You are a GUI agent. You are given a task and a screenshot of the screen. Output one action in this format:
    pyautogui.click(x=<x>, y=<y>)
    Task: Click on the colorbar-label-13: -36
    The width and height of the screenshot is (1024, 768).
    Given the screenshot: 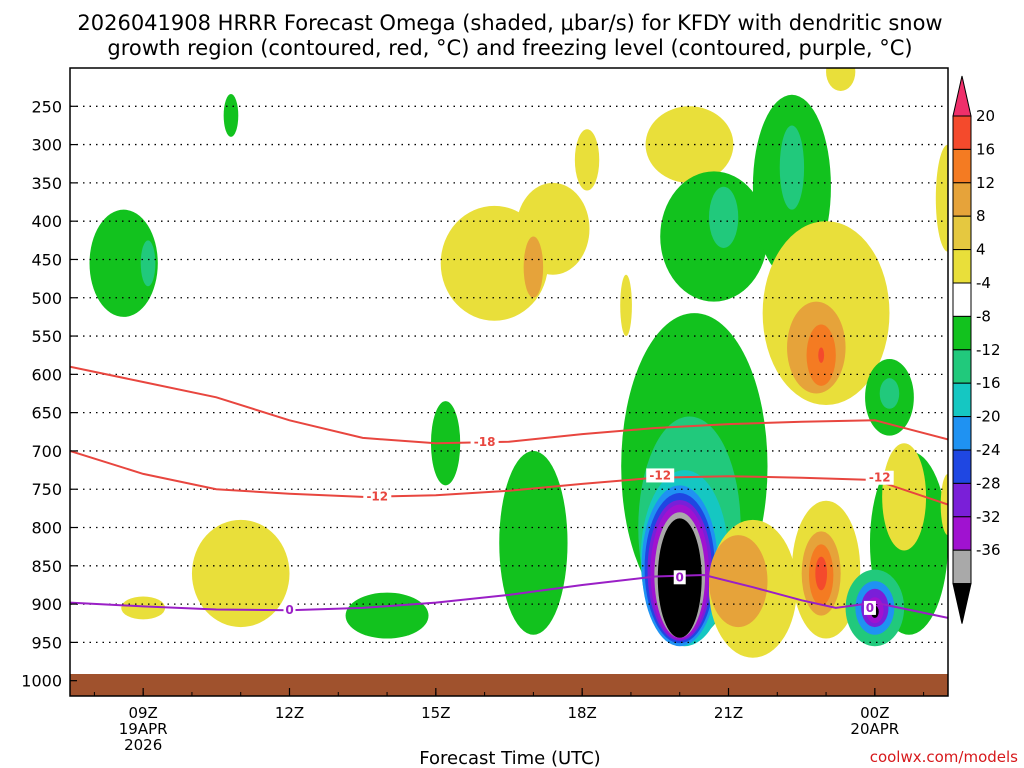 What is the action you would take?
    pyautogui.click(x=988, y=550)
    